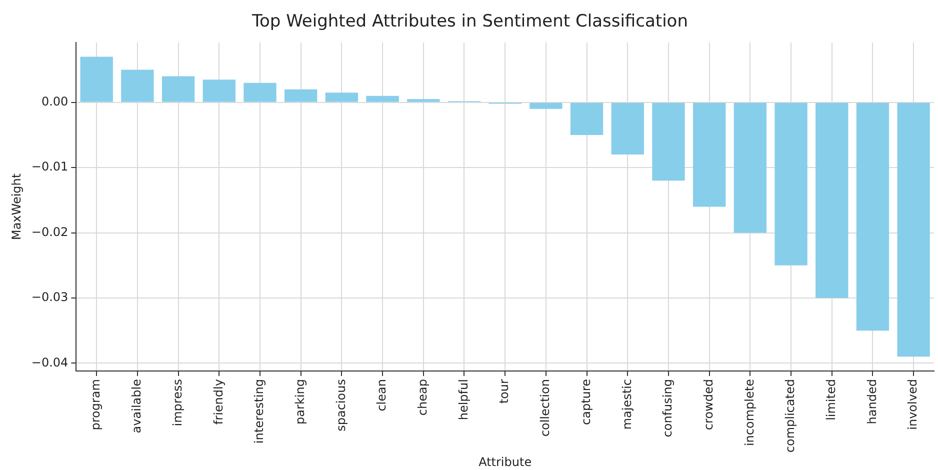  I want to click on x-tick-label: tour, so click(504, 391).